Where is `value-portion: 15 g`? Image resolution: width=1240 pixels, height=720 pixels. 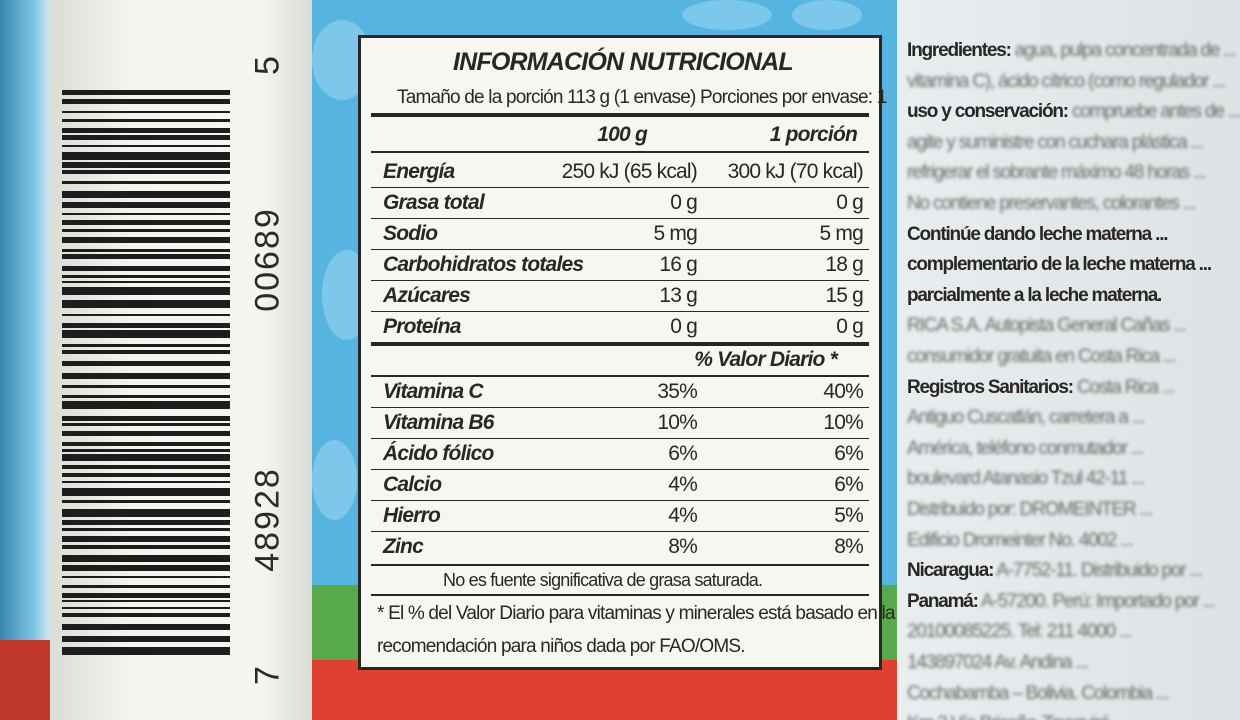
value-portion: 15 g is located at coordinates (844, 295).